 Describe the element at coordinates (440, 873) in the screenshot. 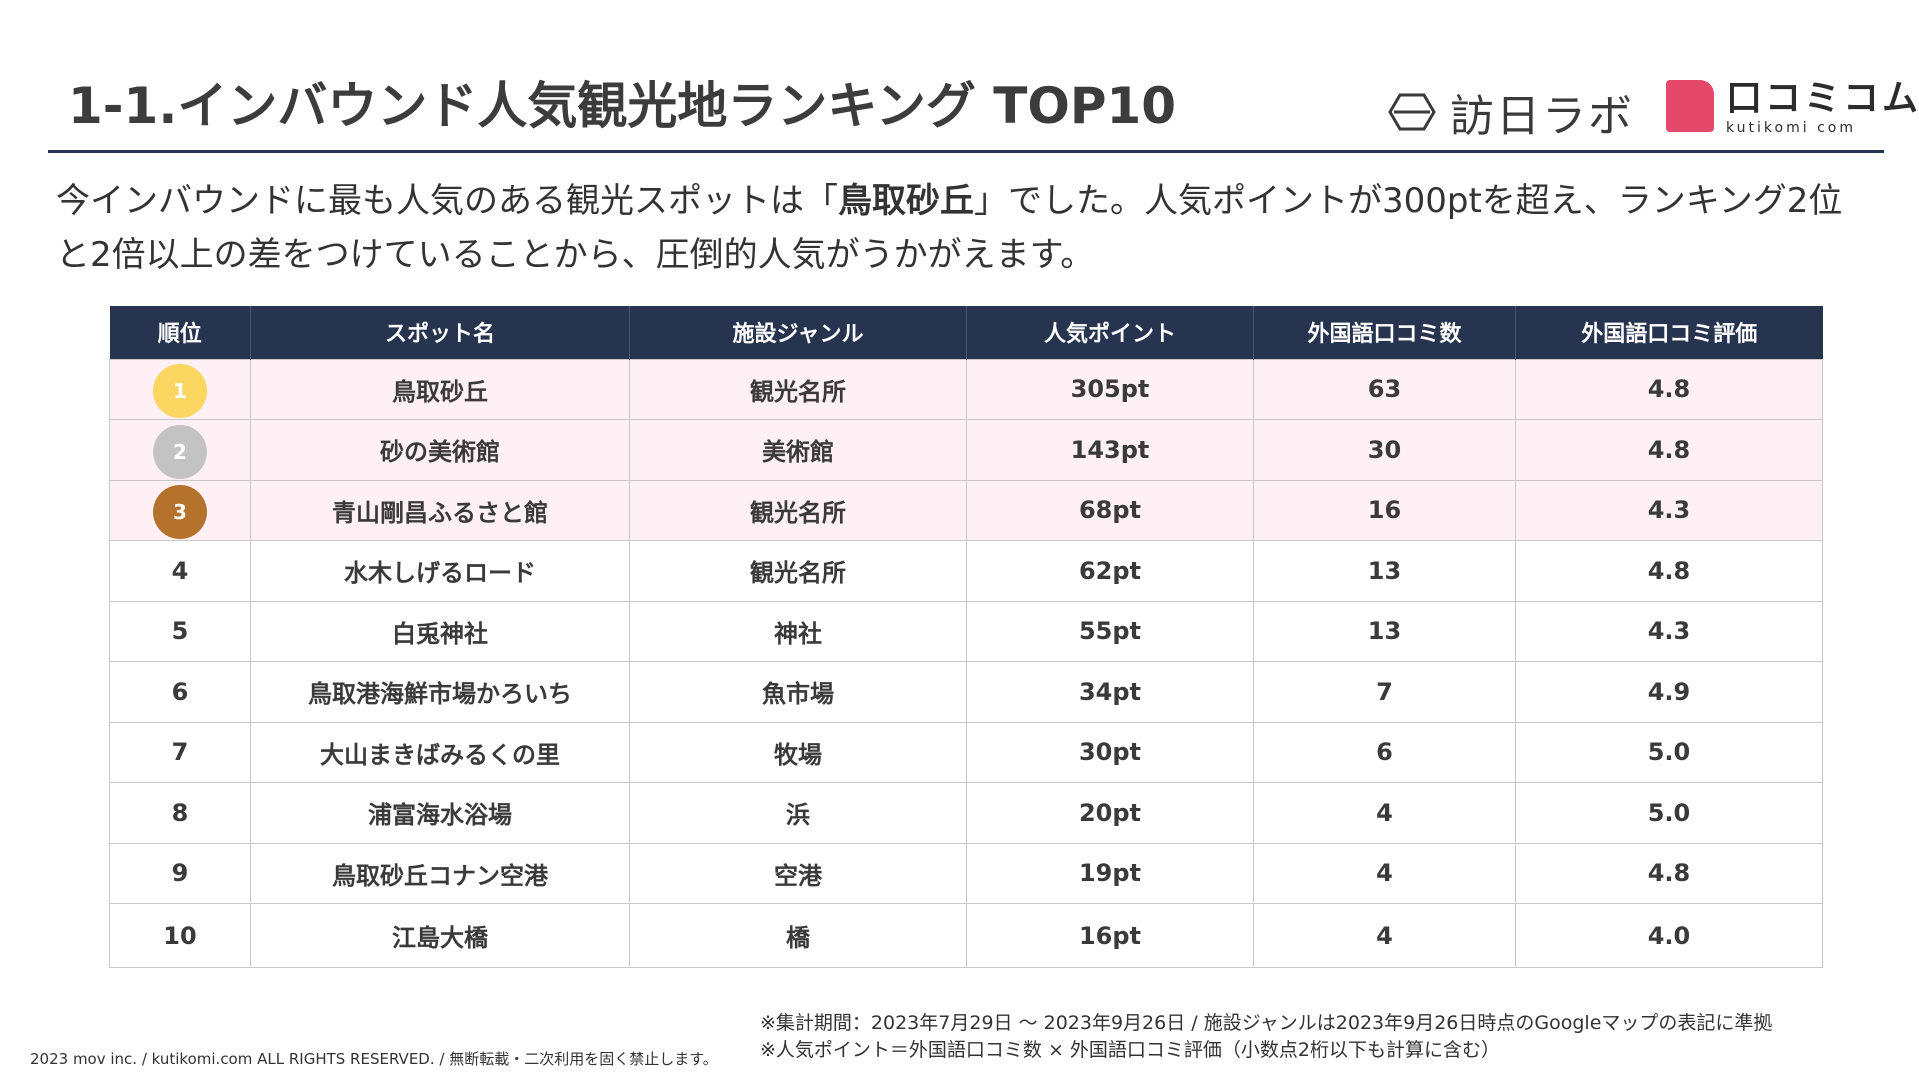

I see `spot-name-cell: 鳥取砂丘コナン空港` at that location.